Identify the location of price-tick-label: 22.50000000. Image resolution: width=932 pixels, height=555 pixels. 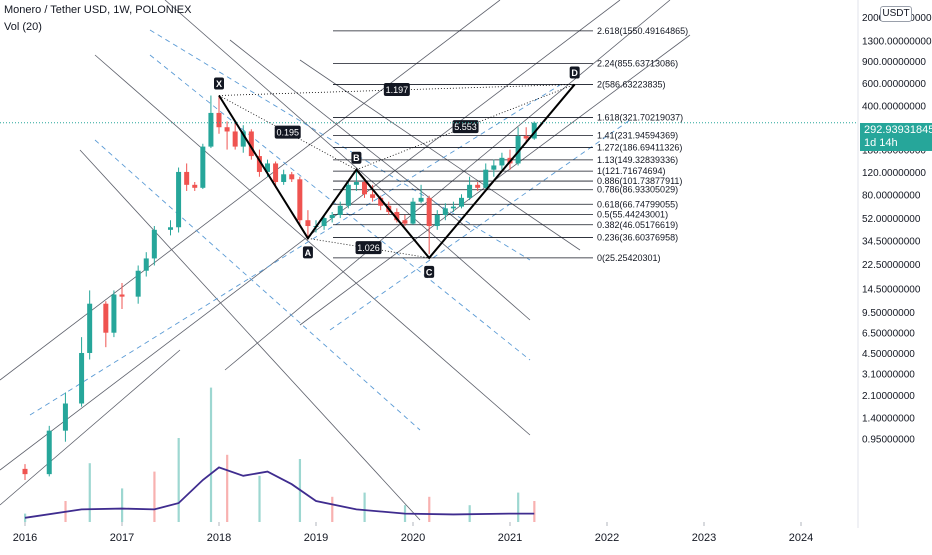
(891, 265).